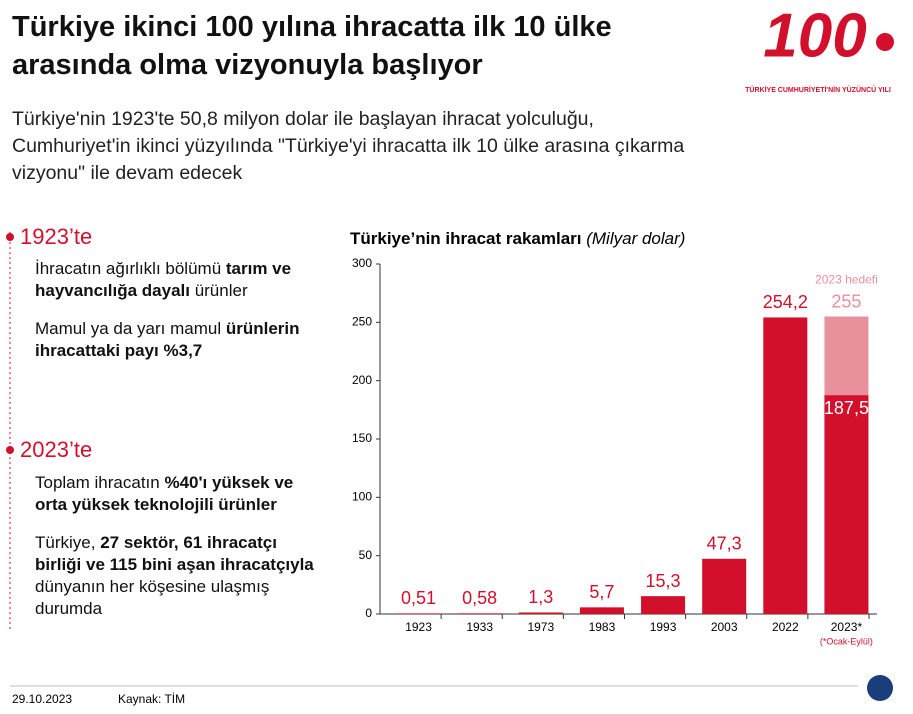 This screenshot has height=714, width=913. Describe the element at coordinates (846, 641) in the screenshot. I see `note: (*Ocak-Eylül)` at that location.